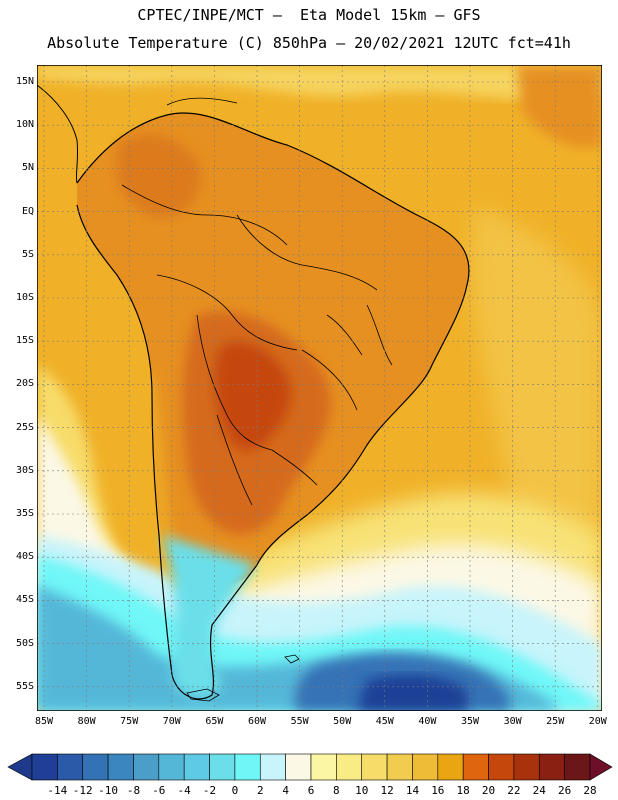 This screenshot has height=800, width=618. I want to click on lon-label: 40W, so click(427, 721).